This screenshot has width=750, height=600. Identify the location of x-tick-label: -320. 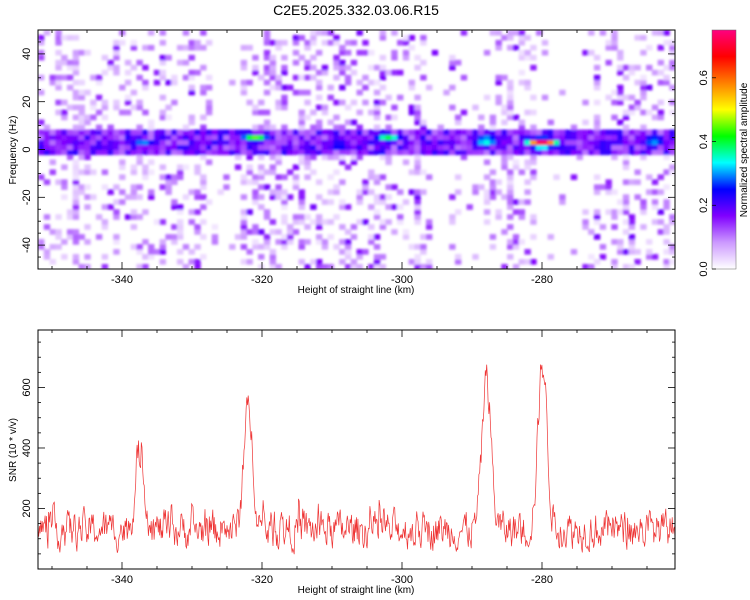
(262, 280).